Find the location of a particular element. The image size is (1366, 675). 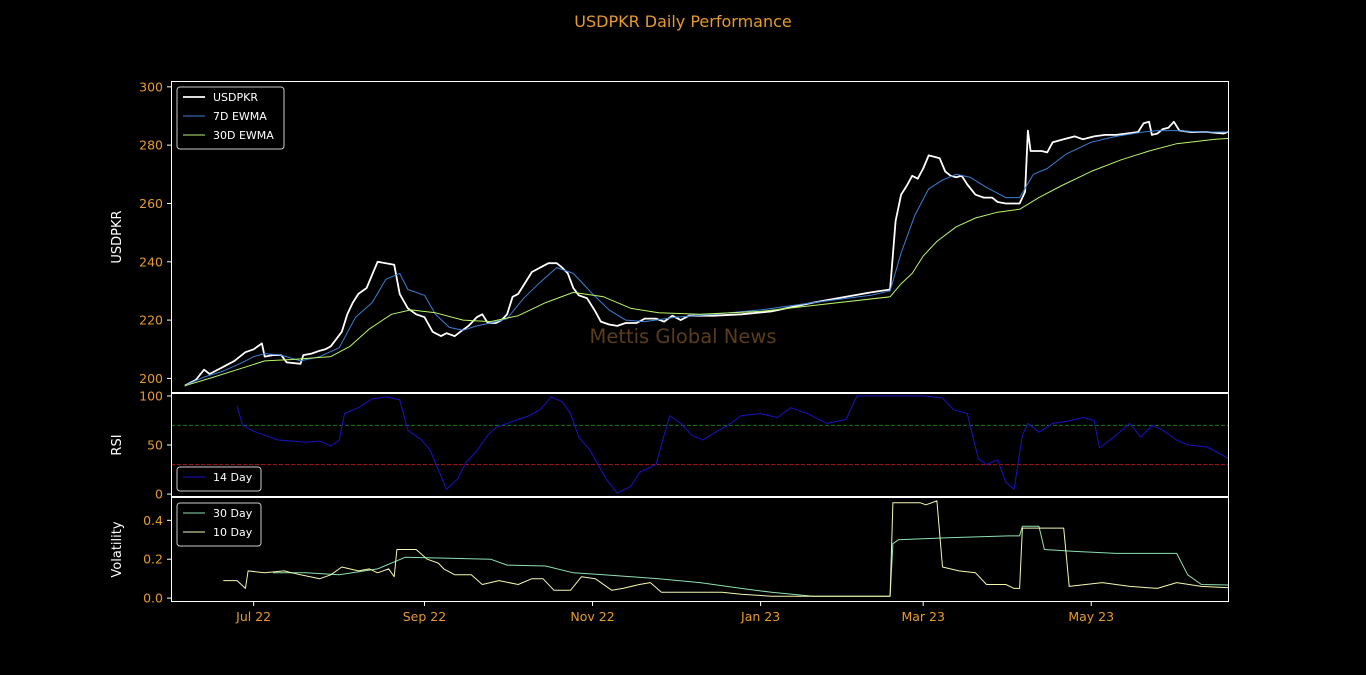

legend-label-14-day: 14 Day is located at coordinates (233, 477).